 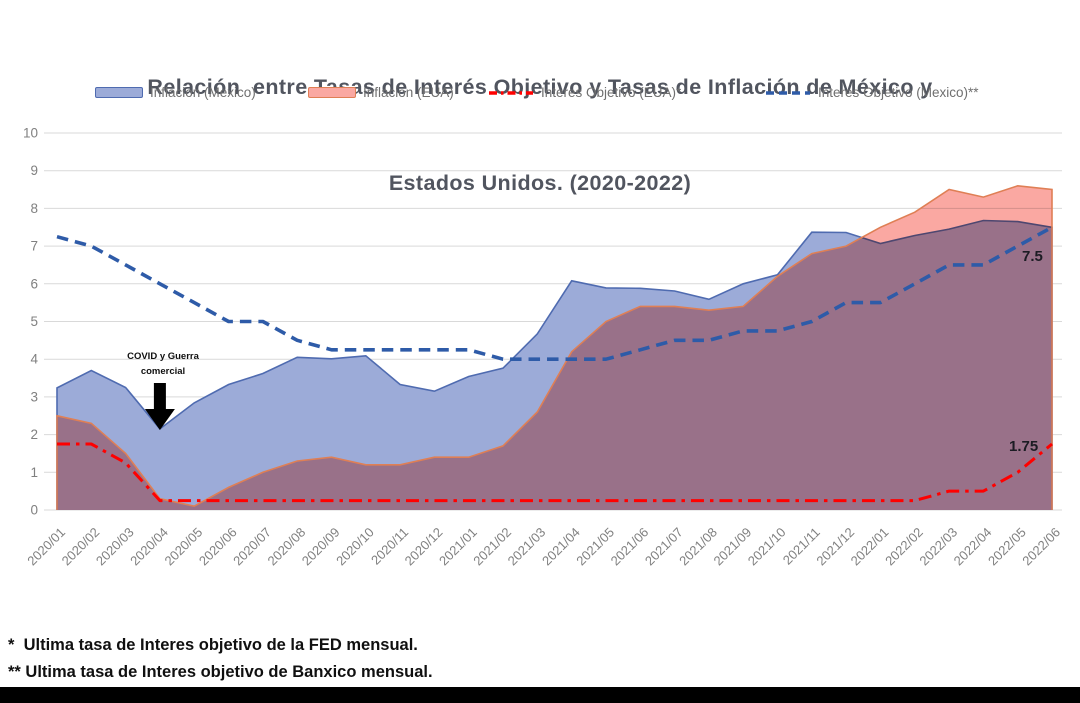 I want to click on legend-dash-sample-mexico, so click(x=788, y=93).